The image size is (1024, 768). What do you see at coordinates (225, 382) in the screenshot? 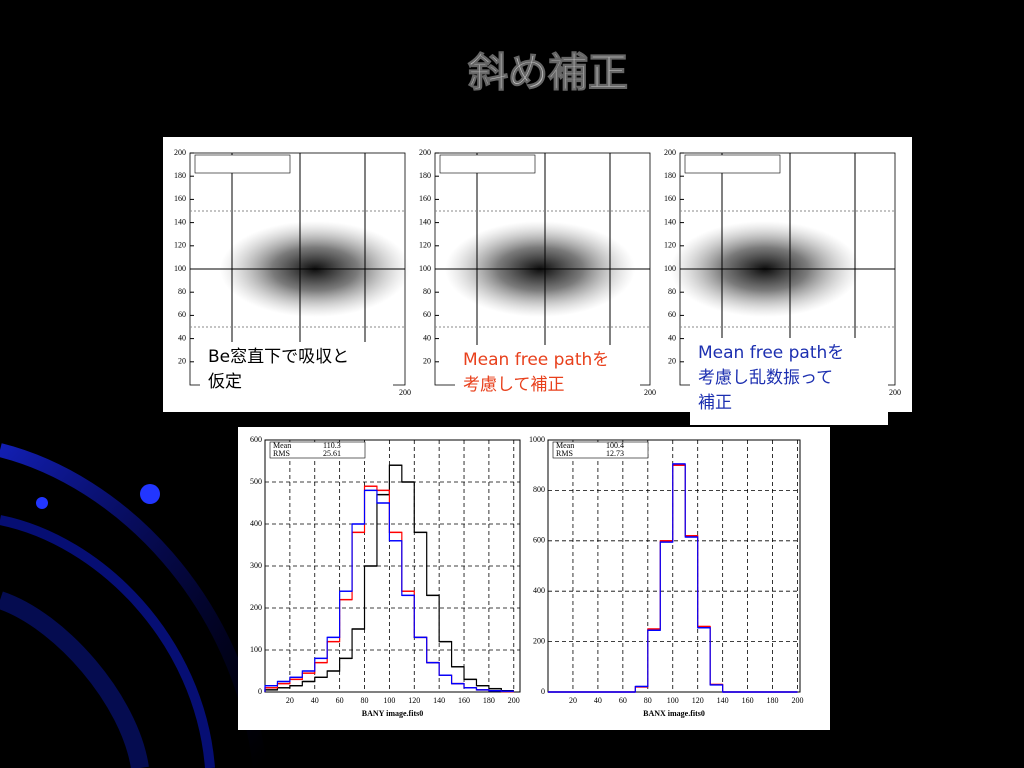
I see `caption: 仮定` at bounding box center [225, 382].